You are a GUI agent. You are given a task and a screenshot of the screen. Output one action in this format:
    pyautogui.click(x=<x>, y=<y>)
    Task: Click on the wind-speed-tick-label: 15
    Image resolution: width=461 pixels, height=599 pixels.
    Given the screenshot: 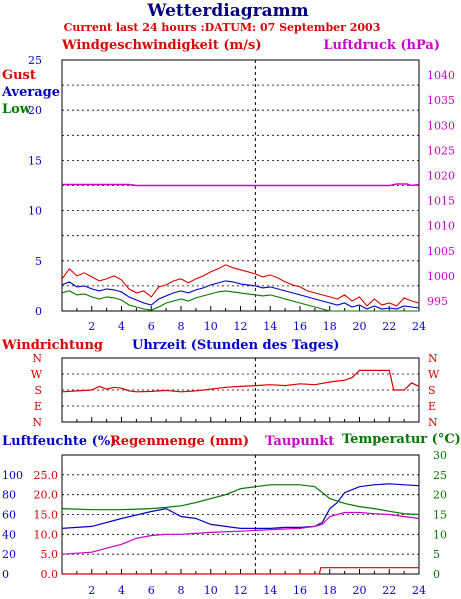 What is the action you would take?
    pyautogui.click(x=35, y=160)
    